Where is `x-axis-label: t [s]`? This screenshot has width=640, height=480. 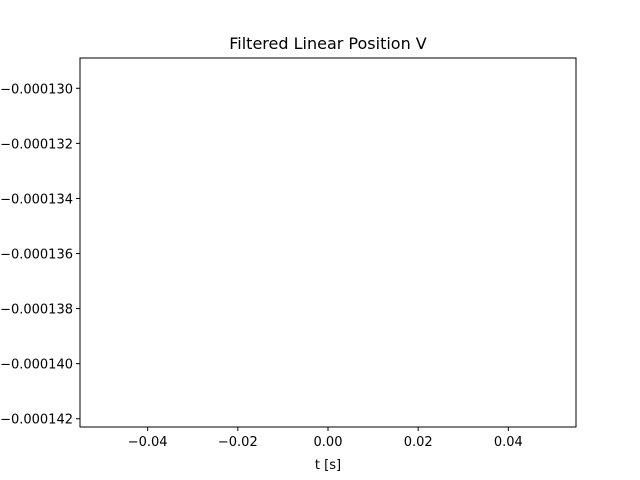
x-axis-label: t [s] is located at coordinates (328, 465).